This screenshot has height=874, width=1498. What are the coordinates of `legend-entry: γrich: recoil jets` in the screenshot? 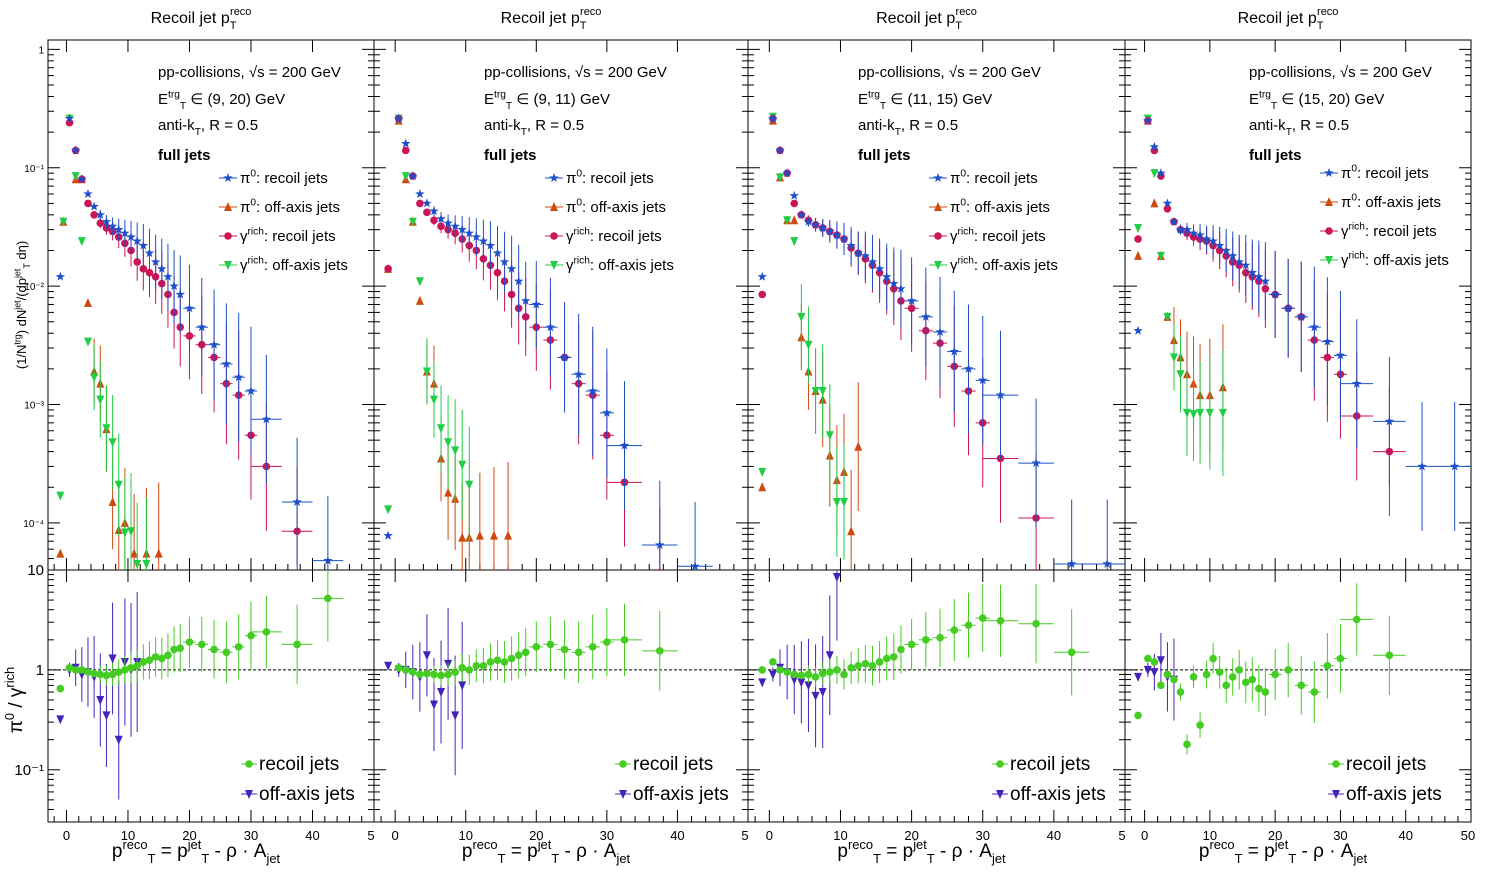 It's located at (998, 236).